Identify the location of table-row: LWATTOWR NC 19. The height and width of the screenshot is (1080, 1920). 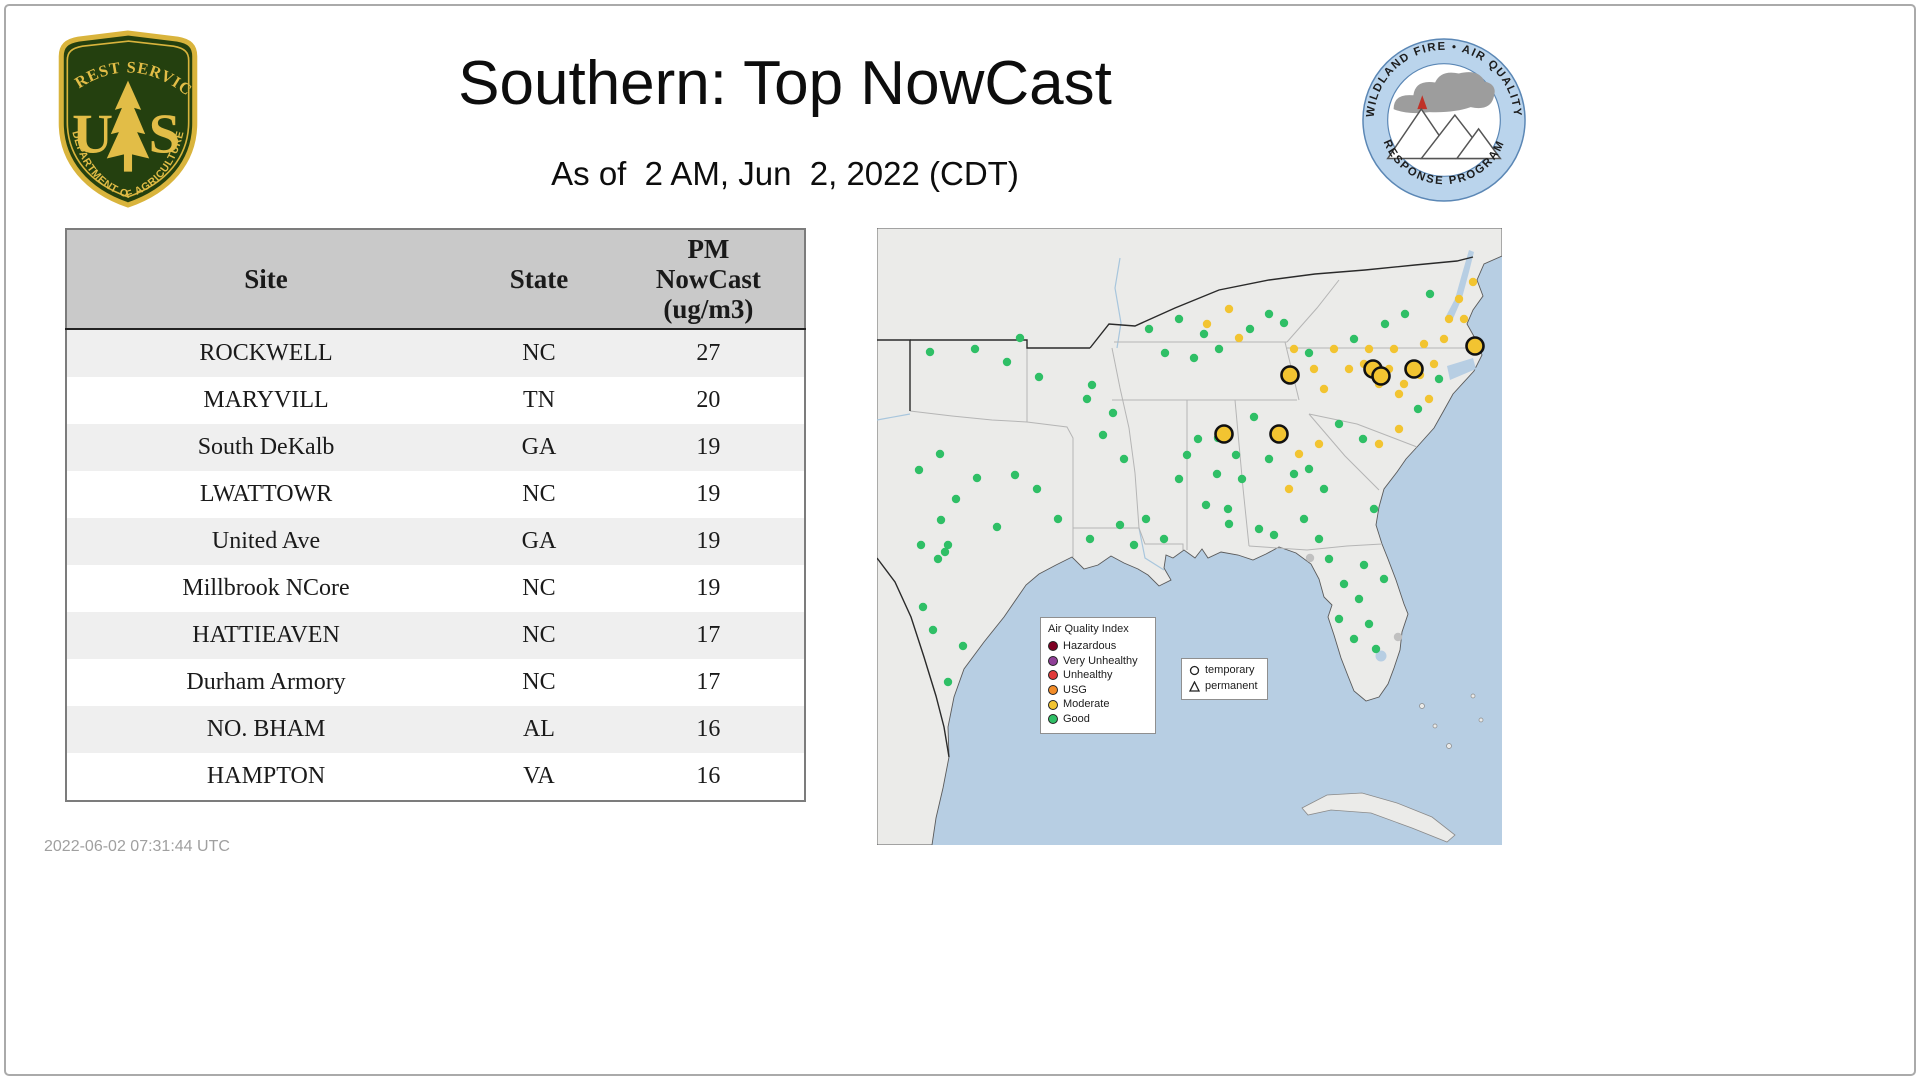
(435, 494).